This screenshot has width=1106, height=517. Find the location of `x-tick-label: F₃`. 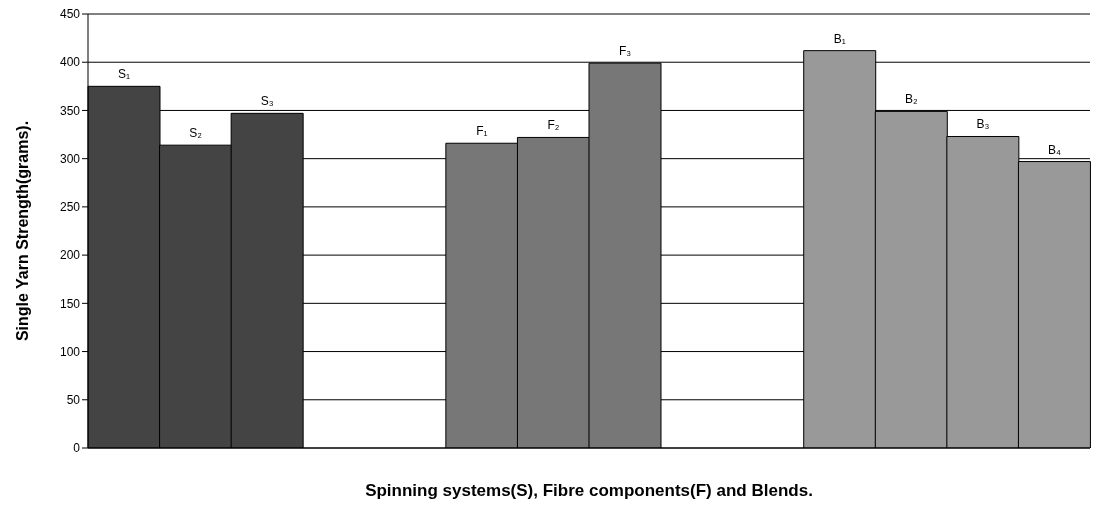

x-tick-label: F₃ is located at coordinates (625, 51).